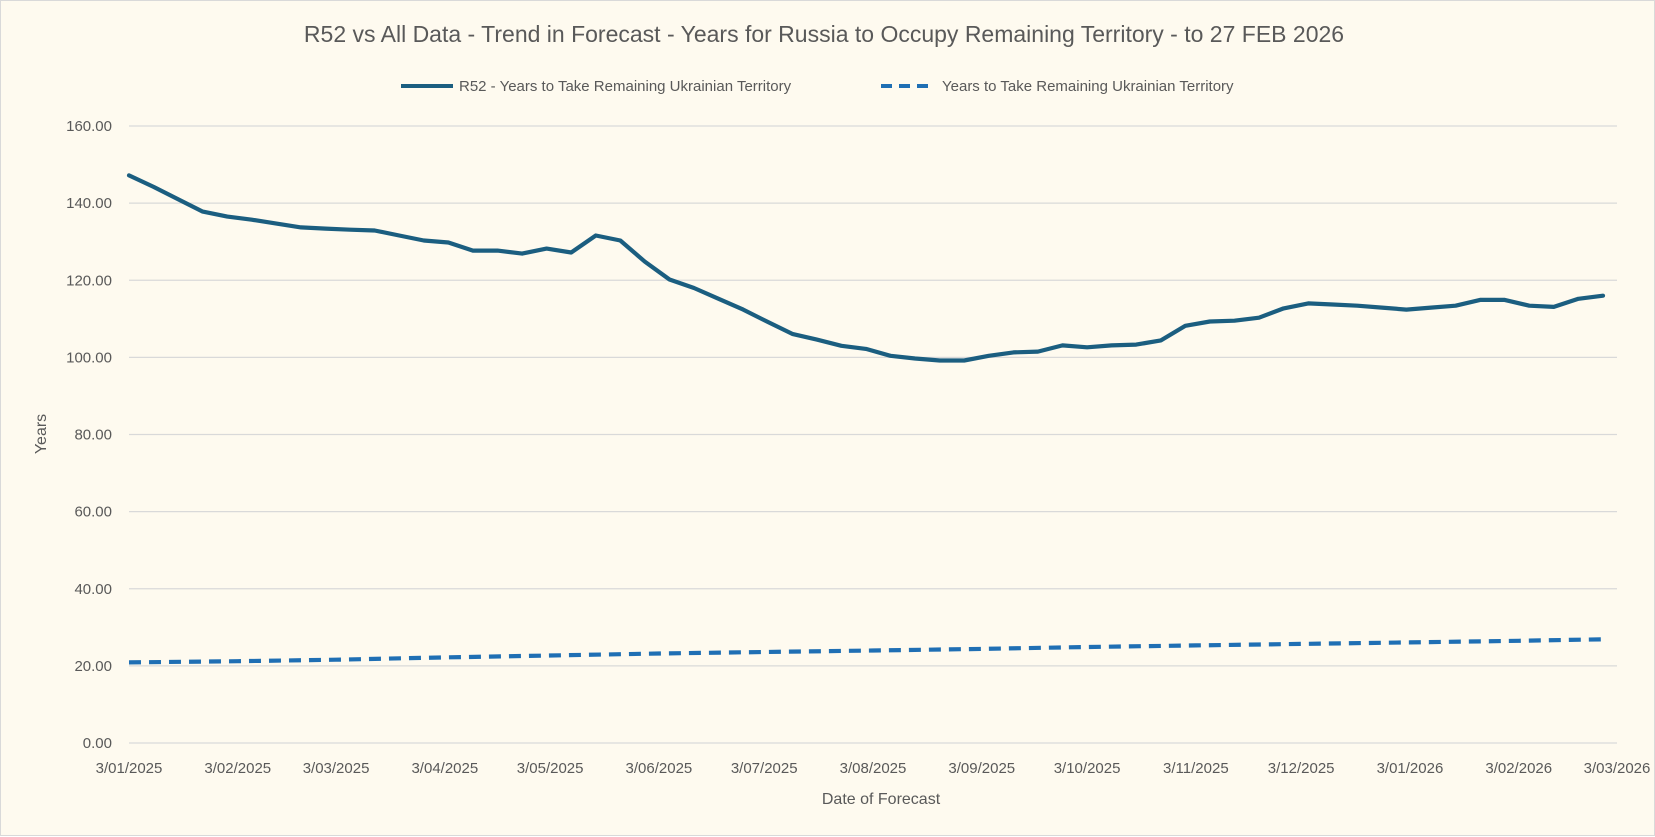 Image resolution: width=1655 pixels, height=837 pixels. I want to click on x-tick-label: 3/05/2025, so click(550, 768).